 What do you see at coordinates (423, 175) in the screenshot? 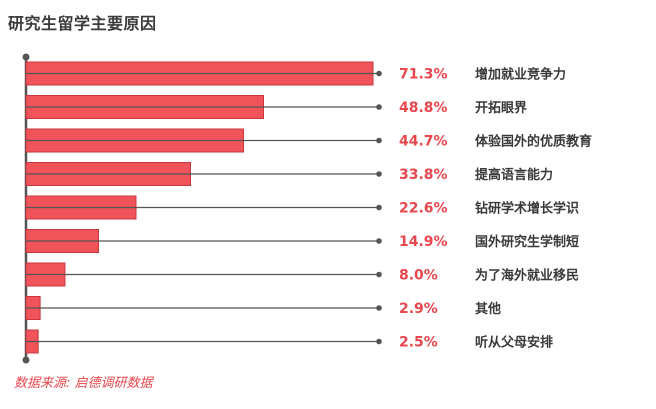
I see `value-label-4: 33.8%` at bounding box center [423, 175].